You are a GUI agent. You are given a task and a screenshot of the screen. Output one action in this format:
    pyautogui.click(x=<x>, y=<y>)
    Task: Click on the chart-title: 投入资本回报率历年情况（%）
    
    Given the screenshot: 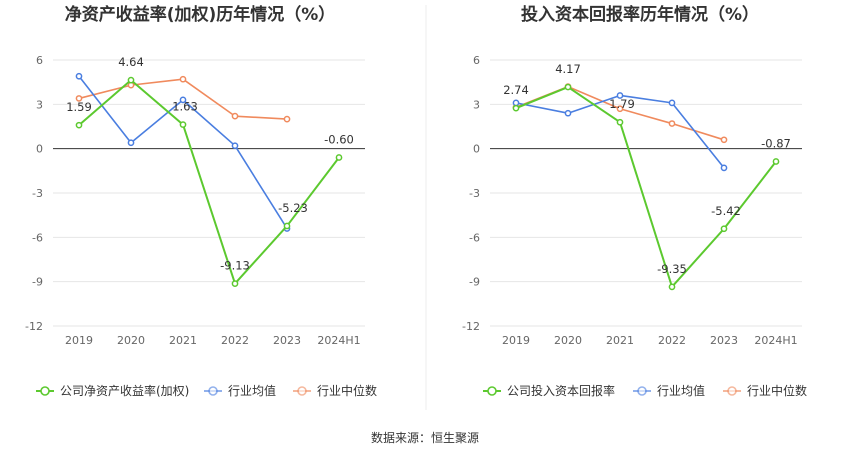 What is the action you would take?
    pyautogui.click(x=640, y=14)
    